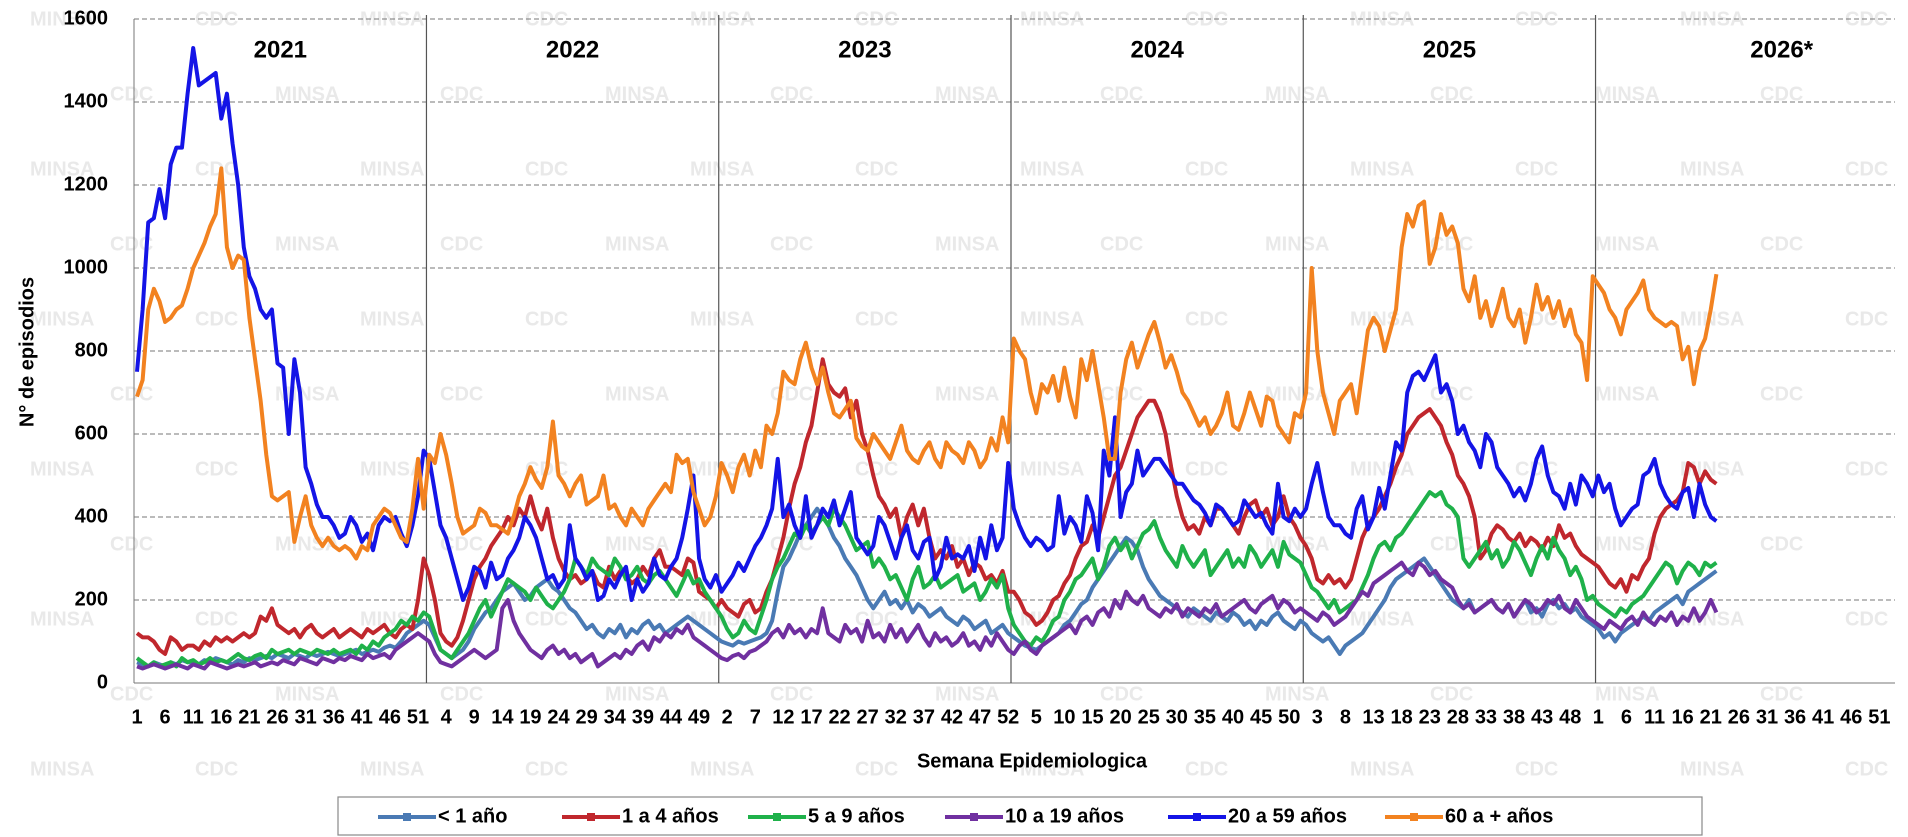 This screenshot has width=1908, height=837. I want to click on x-tick-label: 44, so click(671, 717).